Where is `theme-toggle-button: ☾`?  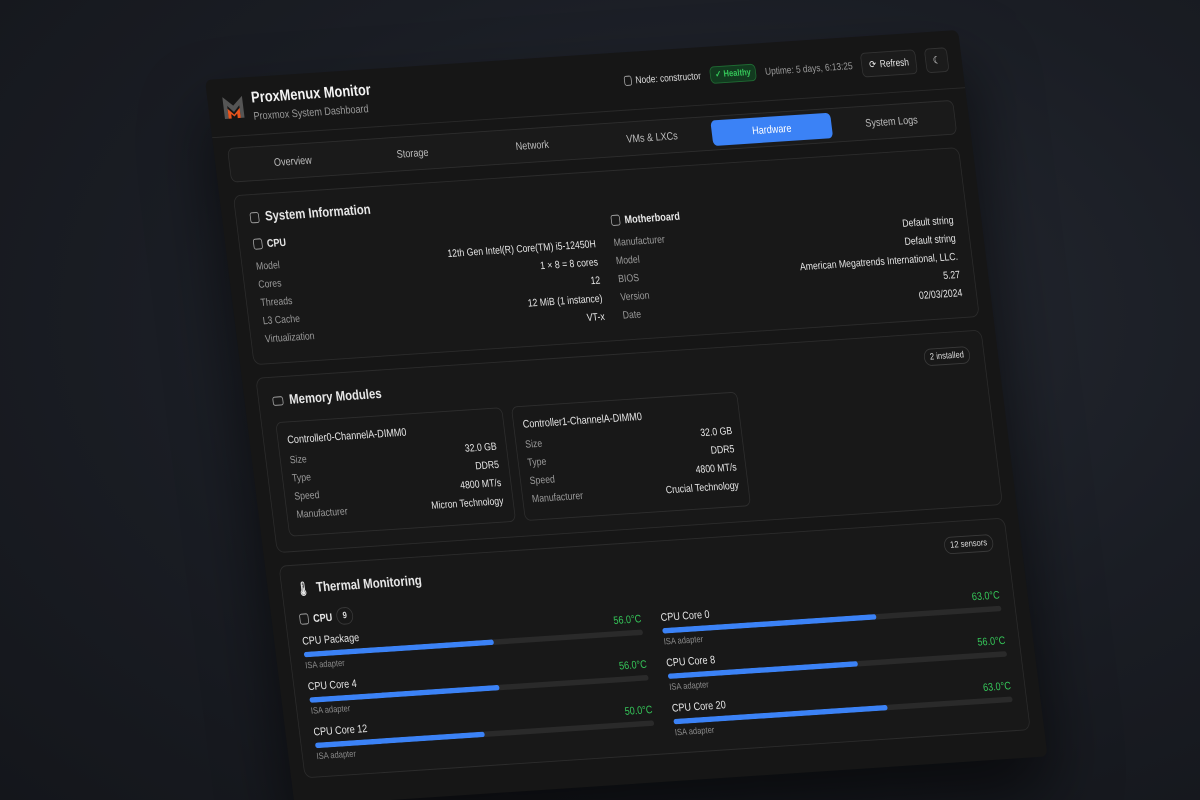 theme-toggle-button: ☾ is located at coordinates (936, 60).